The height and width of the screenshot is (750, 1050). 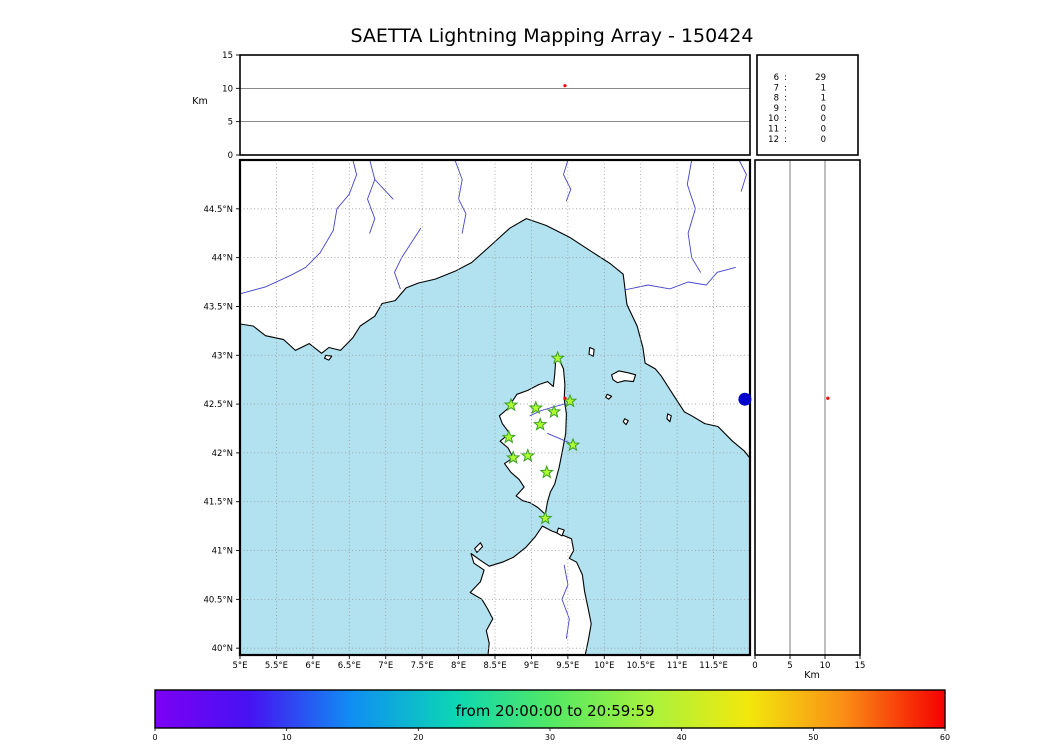 I want to click on lon-tick-label: 5°E, so click(x=239, y=666).